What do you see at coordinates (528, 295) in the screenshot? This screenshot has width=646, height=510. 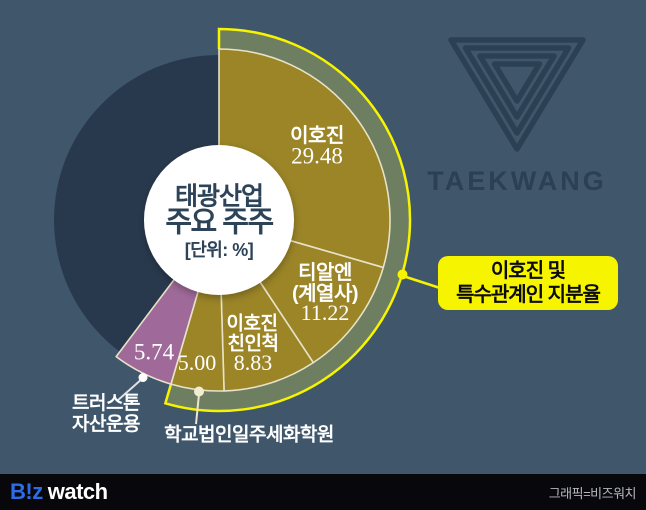 I see `callout-line2: 특수관계인 지분율` at bounding box center [528, 295].